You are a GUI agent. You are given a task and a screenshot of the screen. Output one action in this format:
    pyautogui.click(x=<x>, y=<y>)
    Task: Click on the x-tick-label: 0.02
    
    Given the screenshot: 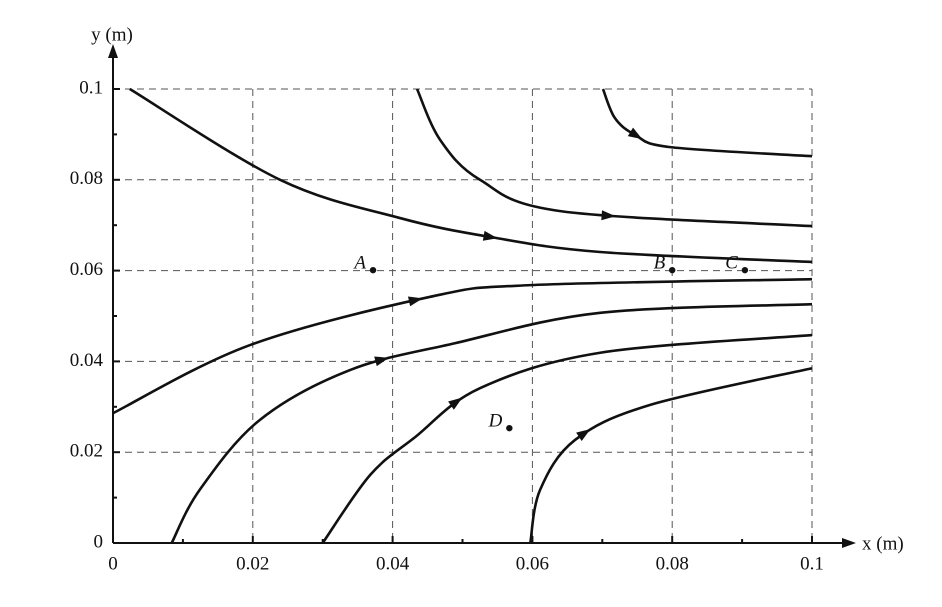 What is the action you would take?
    pyautogui.click(x=252, y=563)
    